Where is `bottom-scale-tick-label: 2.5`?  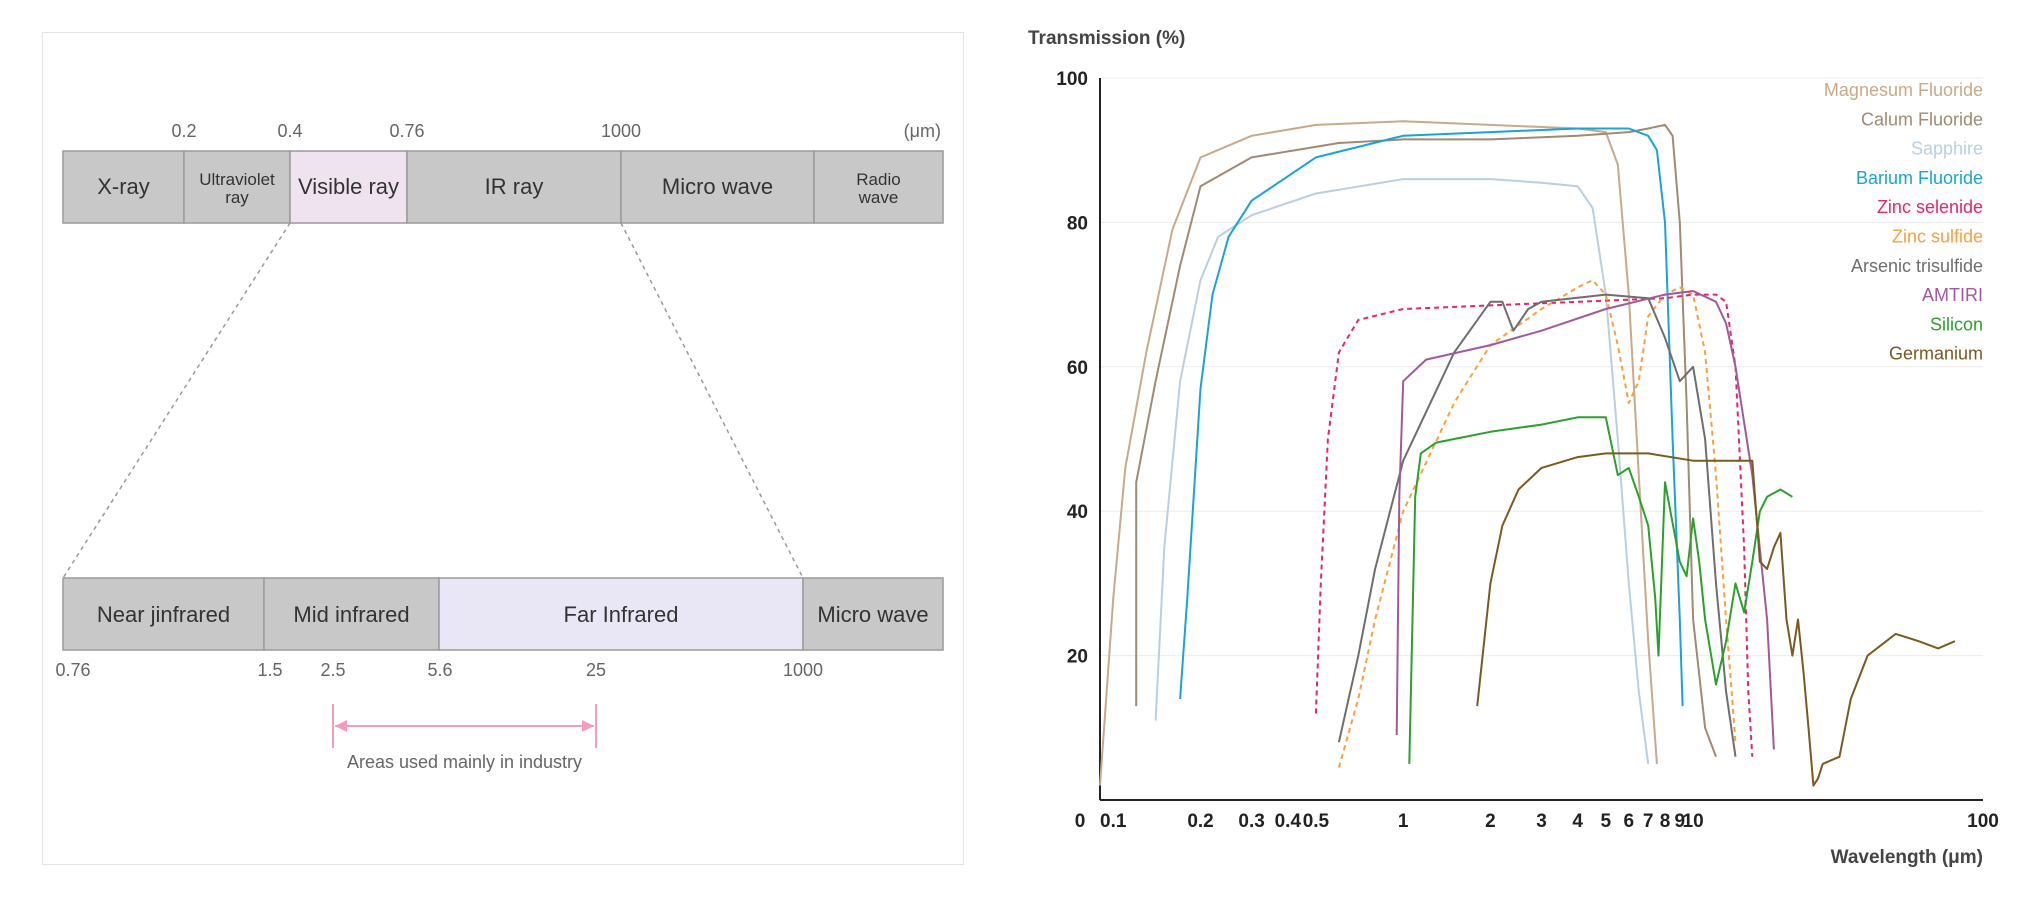 bottom-scale-tick-label: 2.5 is located at coordinates (332, 670).